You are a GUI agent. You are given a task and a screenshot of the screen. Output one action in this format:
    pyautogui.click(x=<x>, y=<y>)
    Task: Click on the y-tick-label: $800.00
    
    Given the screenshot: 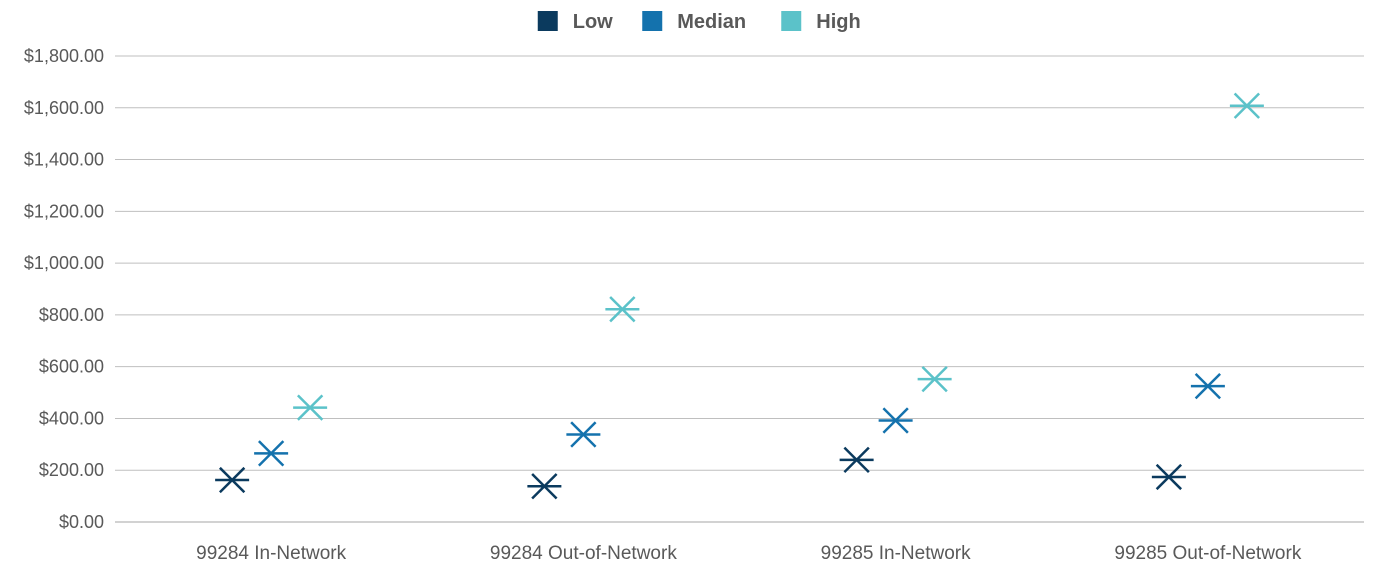 What is the action you would take?
    pyautogui.click(x=71, y=315)
    